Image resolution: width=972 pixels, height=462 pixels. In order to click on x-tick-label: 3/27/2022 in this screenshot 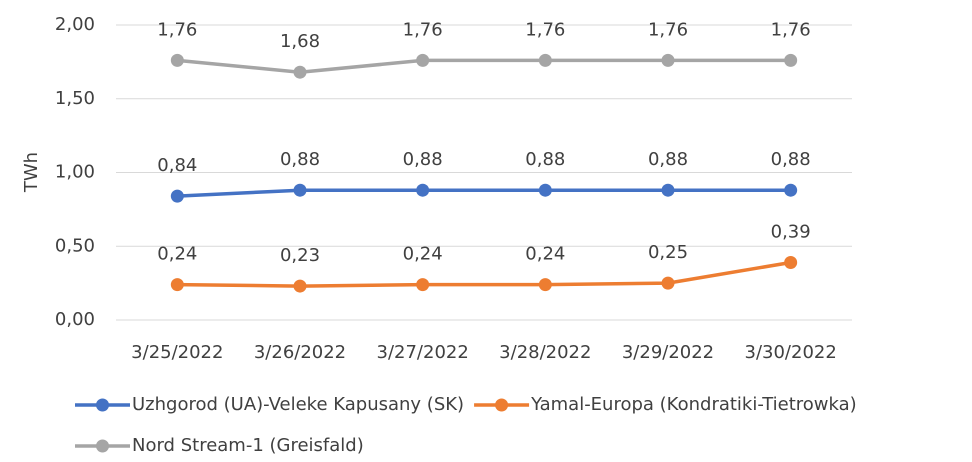, I will do `click(423, 352)`.